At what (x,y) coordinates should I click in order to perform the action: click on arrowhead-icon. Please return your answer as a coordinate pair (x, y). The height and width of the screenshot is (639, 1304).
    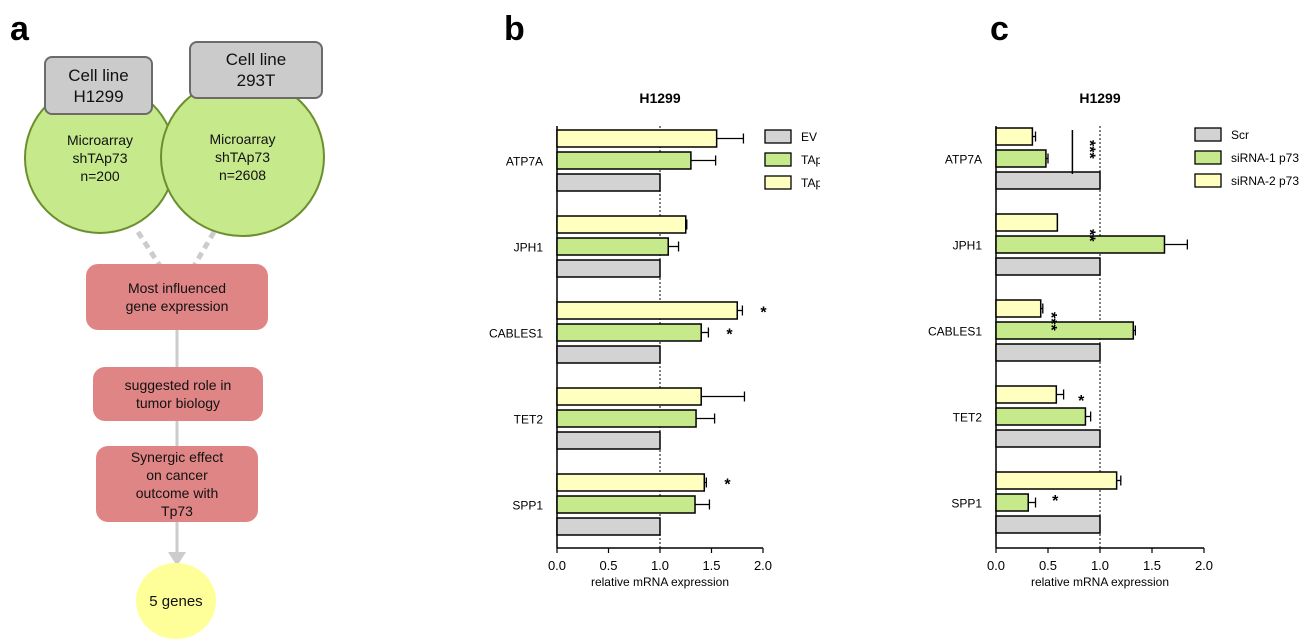
    Looking at the image, I should click on (177, 559).